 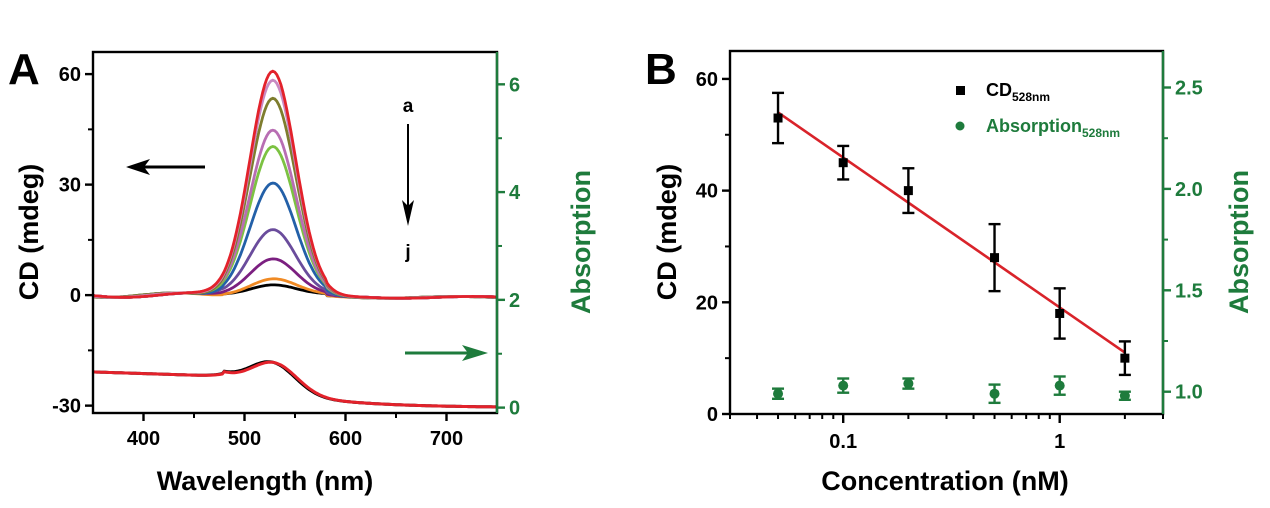 I want to click on b-x-tick-label: 1, so click(x=1059, y=442).